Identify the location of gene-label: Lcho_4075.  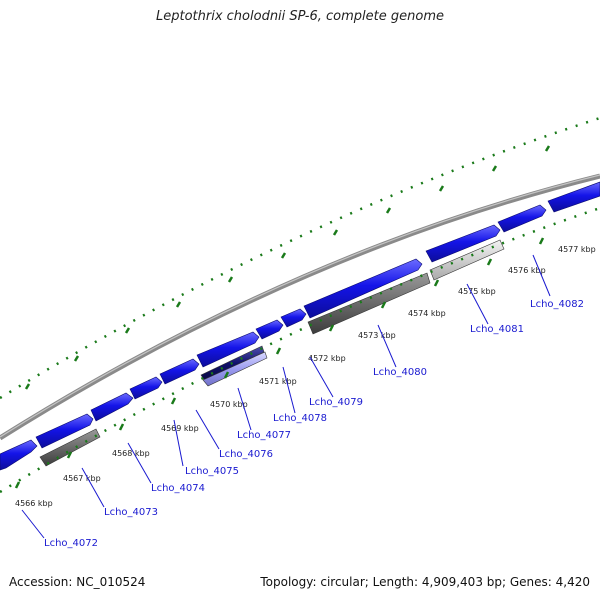
(212, 471).